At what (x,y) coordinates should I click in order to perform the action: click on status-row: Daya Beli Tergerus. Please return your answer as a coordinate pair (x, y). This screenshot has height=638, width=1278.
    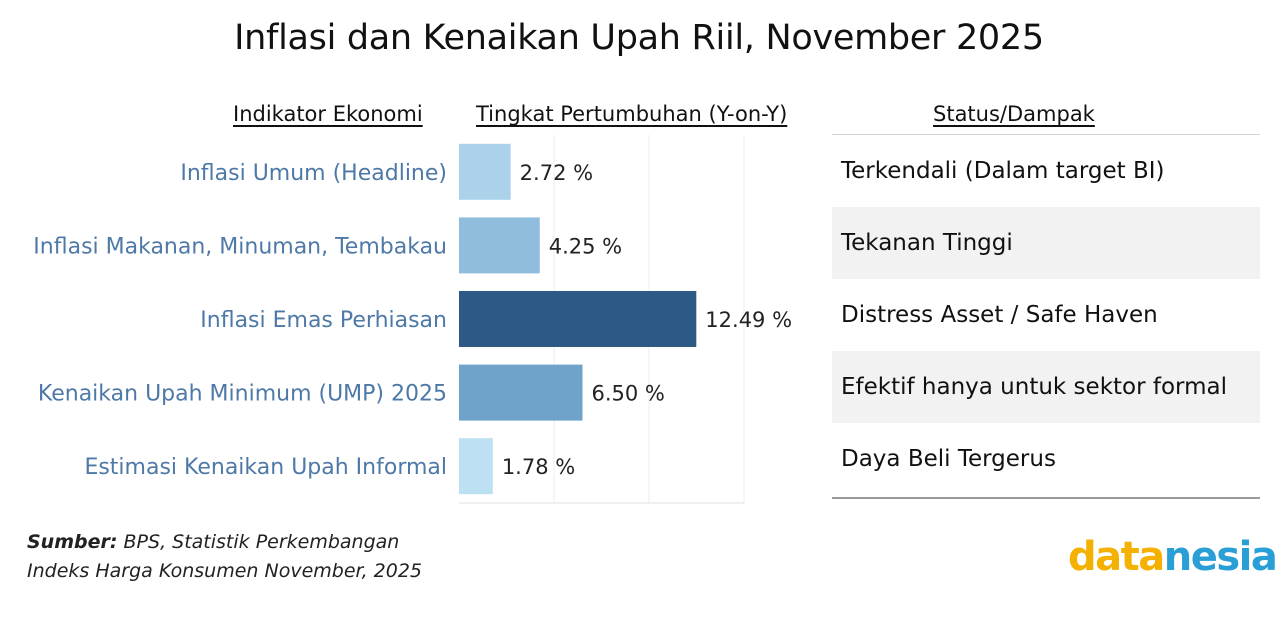
    Looking at the image, I should click on (948, 459).